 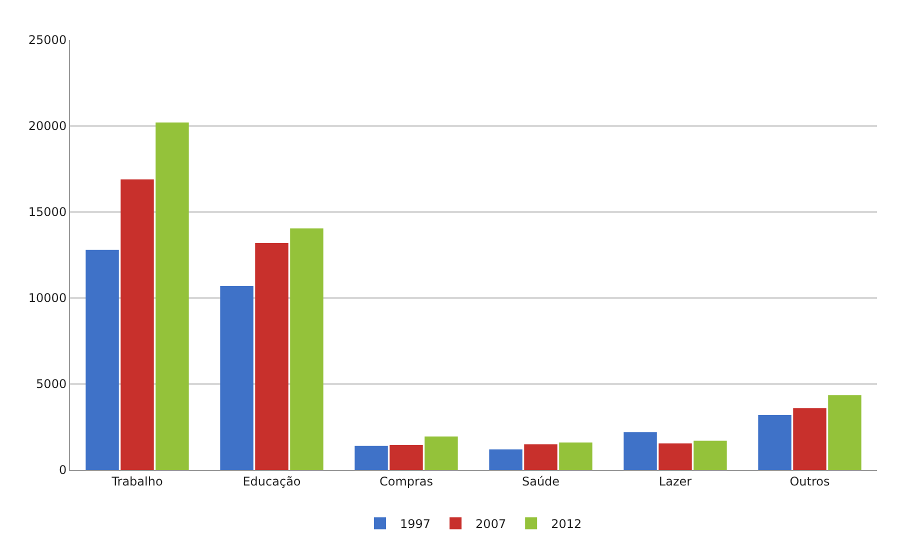 I want to click on x-tick-label: Lazer, so click(x=675, y=481).